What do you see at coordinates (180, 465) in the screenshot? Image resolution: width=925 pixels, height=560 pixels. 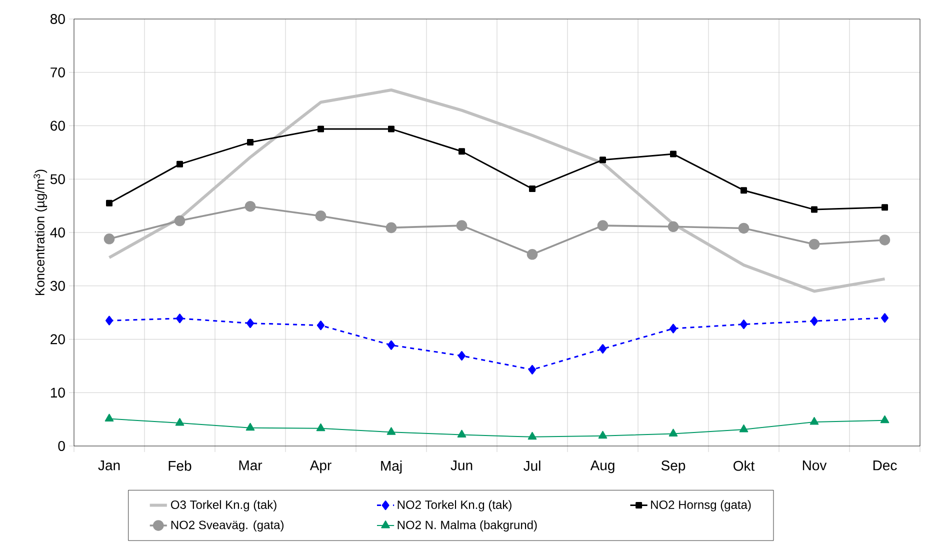 I see `x-tick-label: Feb` at bounding box center [180, 465].